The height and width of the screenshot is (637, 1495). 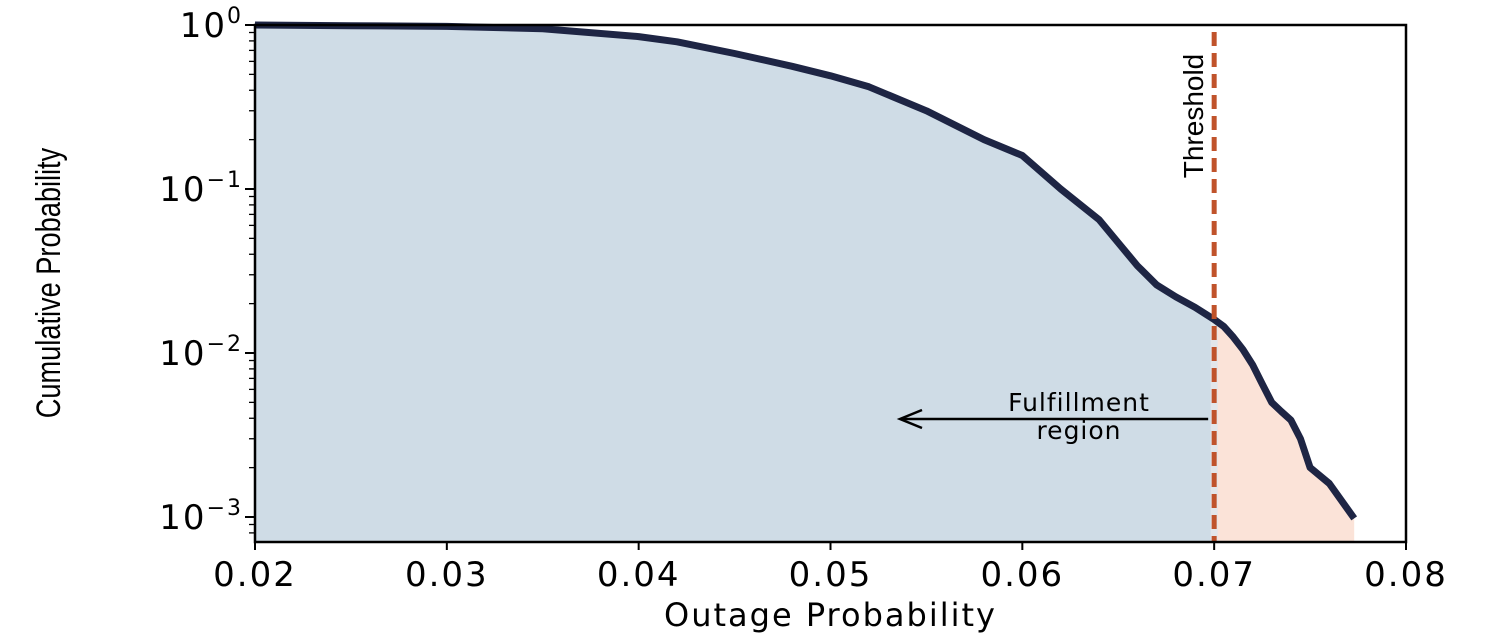 I want to click on x-tick-label: 0.02, so click(x=255, y=575).